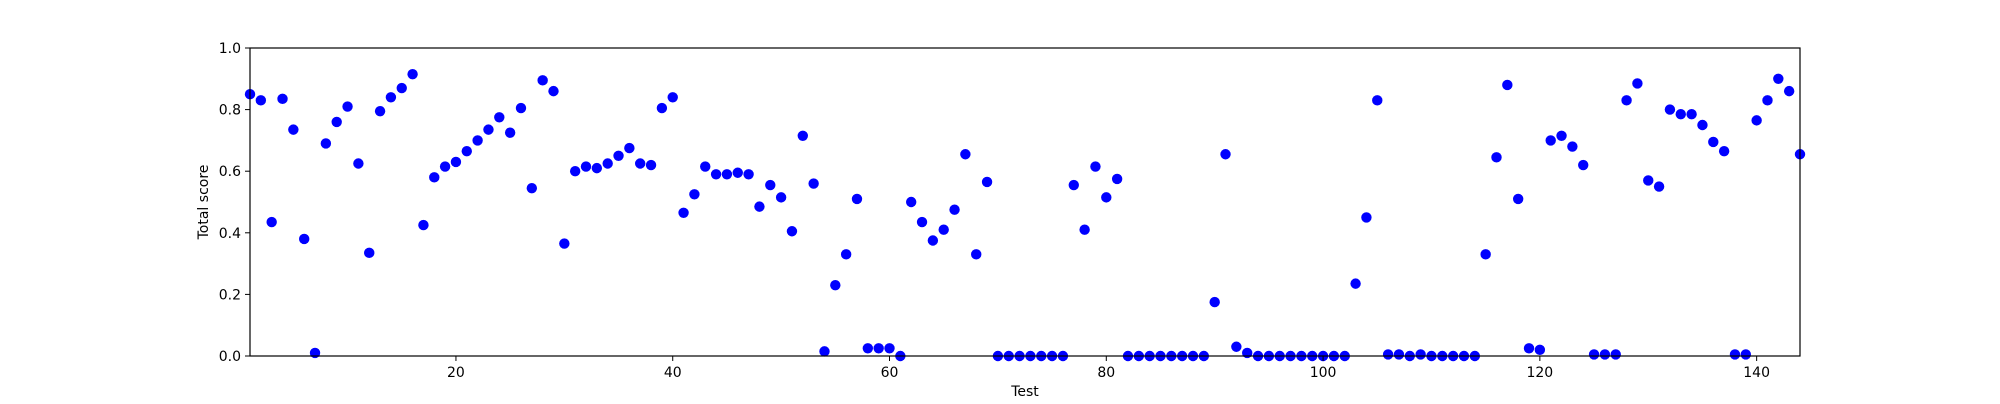  Describe the element at coordinates (230, 49) in the screenshot. I see `y-tick-label: 1.0` at that location.